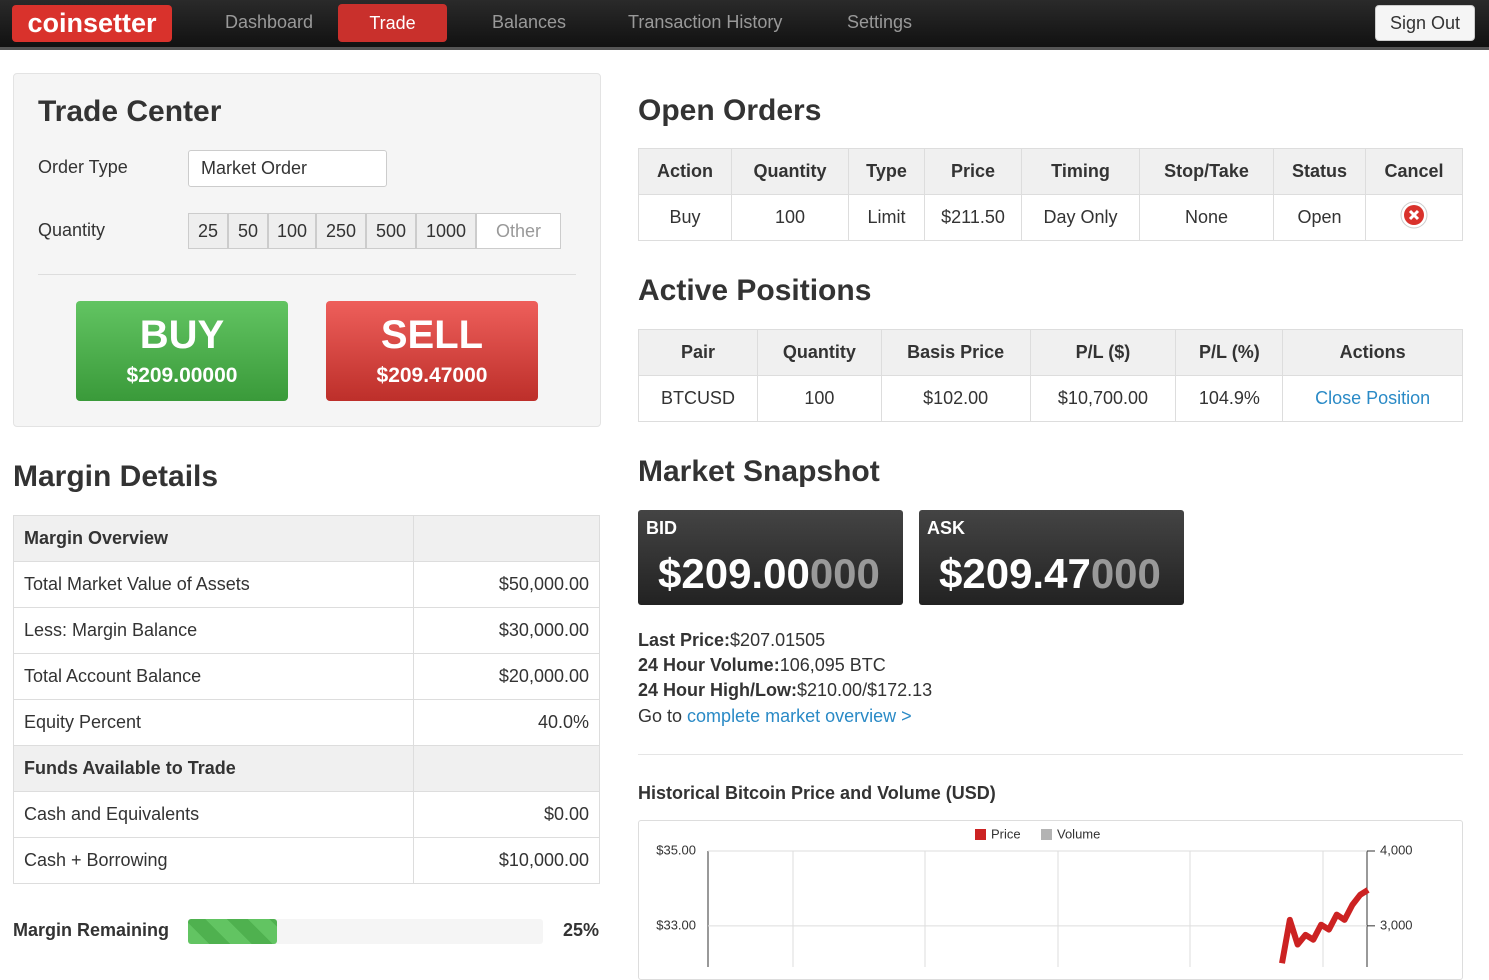  Describe the element at coordinates (506, 630) in the screenshot. I see `cell: $30,000.00` at that location.